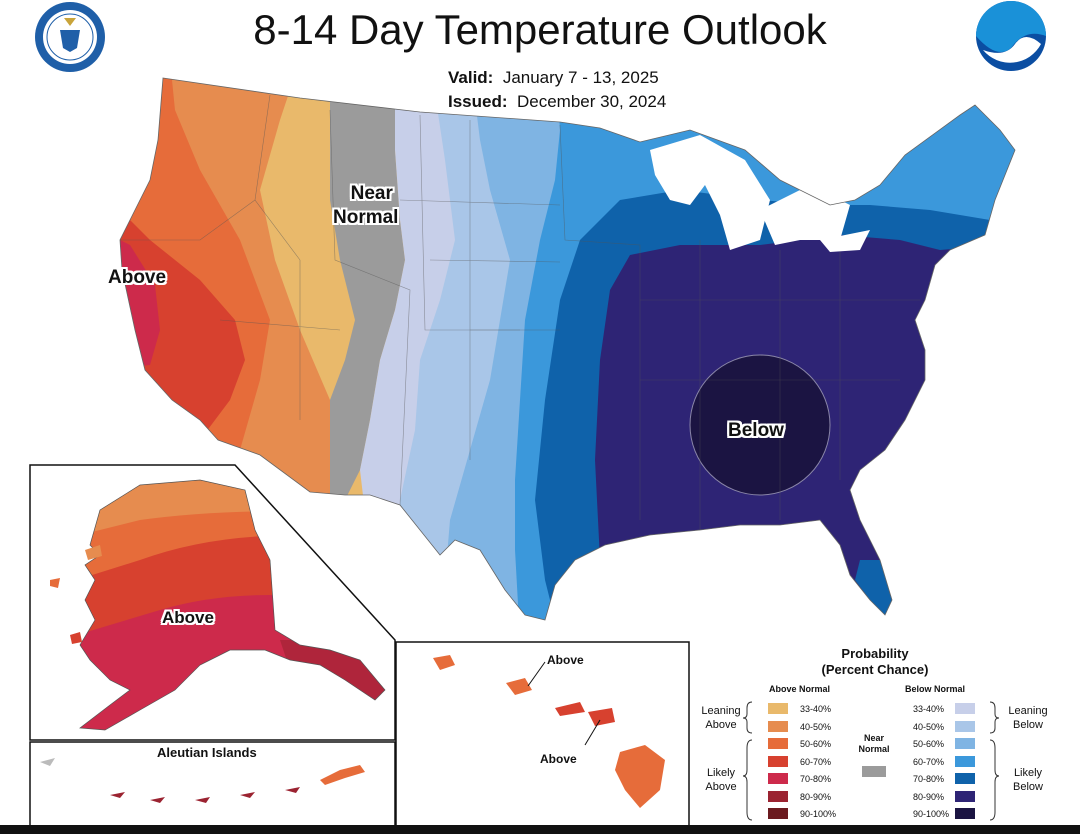 The width and height of the screenshot is (1080, 834). I want to click on label-alaska-above: Above, so click(188, 617).